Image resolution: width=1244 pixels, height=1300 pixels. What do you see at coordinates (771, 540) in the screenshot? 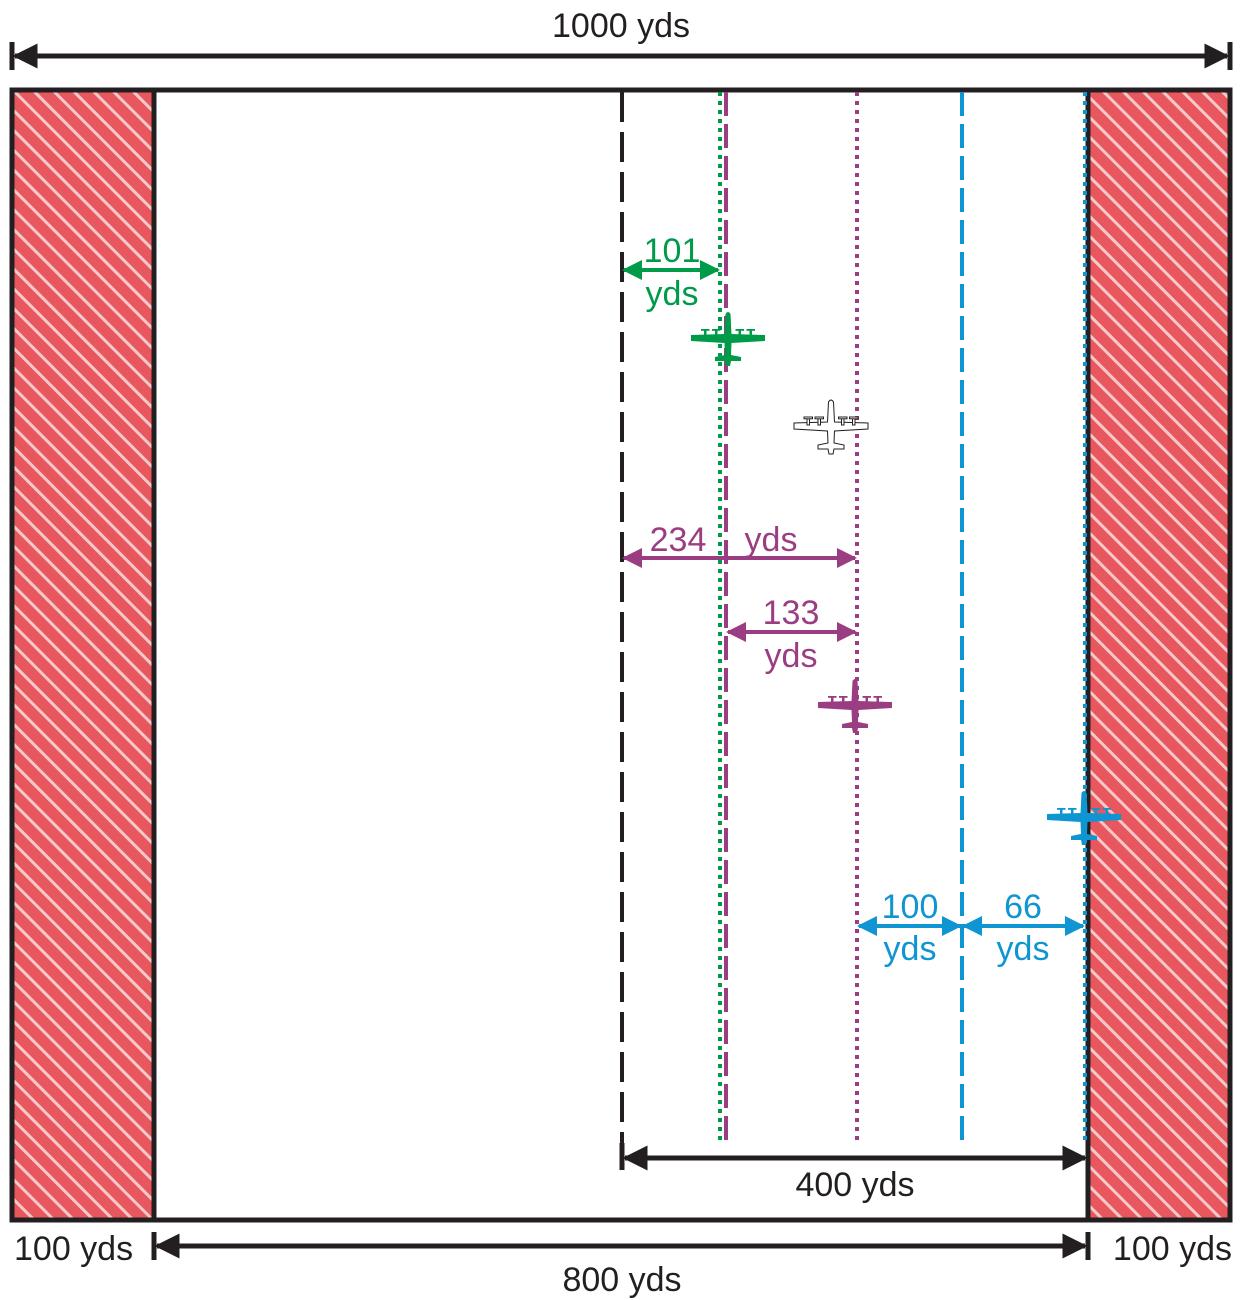
I see `magenta-total-unit: yds` at bounding box center [771, 540].